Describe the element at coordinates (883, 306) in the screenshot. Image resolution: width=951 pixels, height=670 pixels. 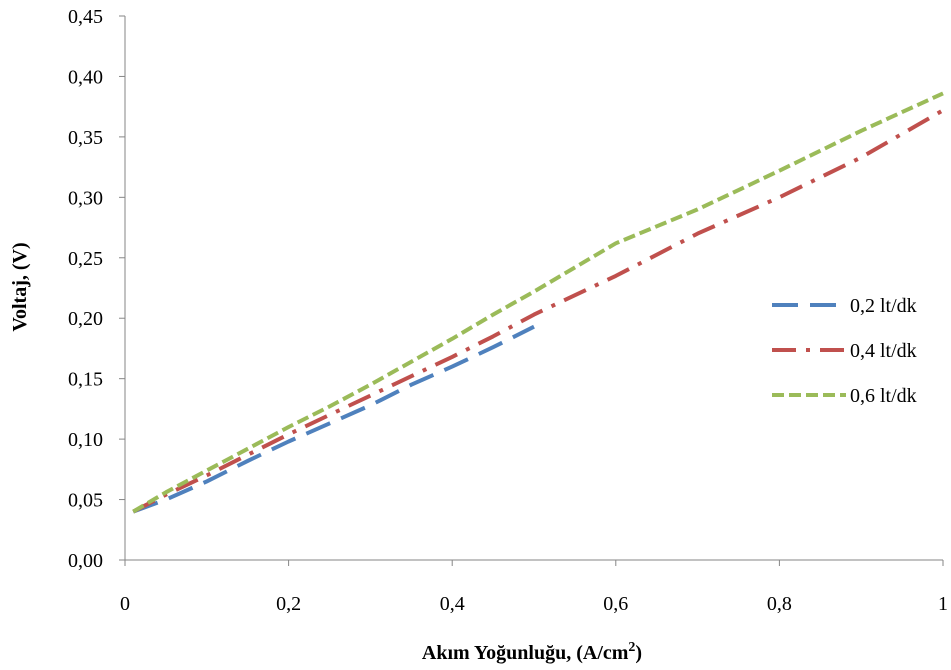
I see `legend-label-1: 0,2 lt/dk` at that location.